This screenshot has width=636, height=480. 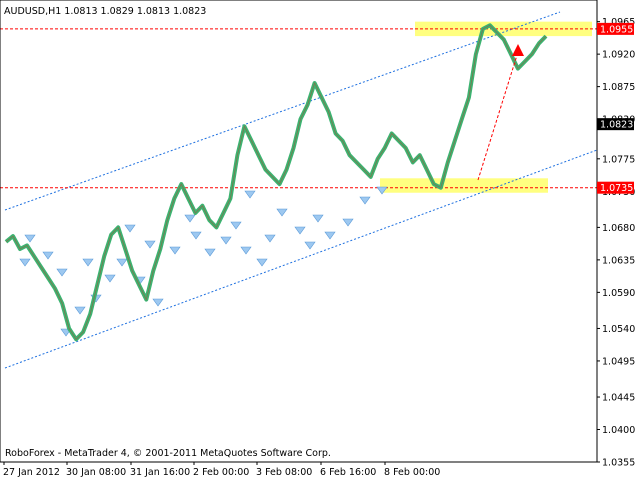 What do you see at coordinates (518, 50) in the screenshot?
I see `forecast-arrowhead` at bounding box center [518, 50].